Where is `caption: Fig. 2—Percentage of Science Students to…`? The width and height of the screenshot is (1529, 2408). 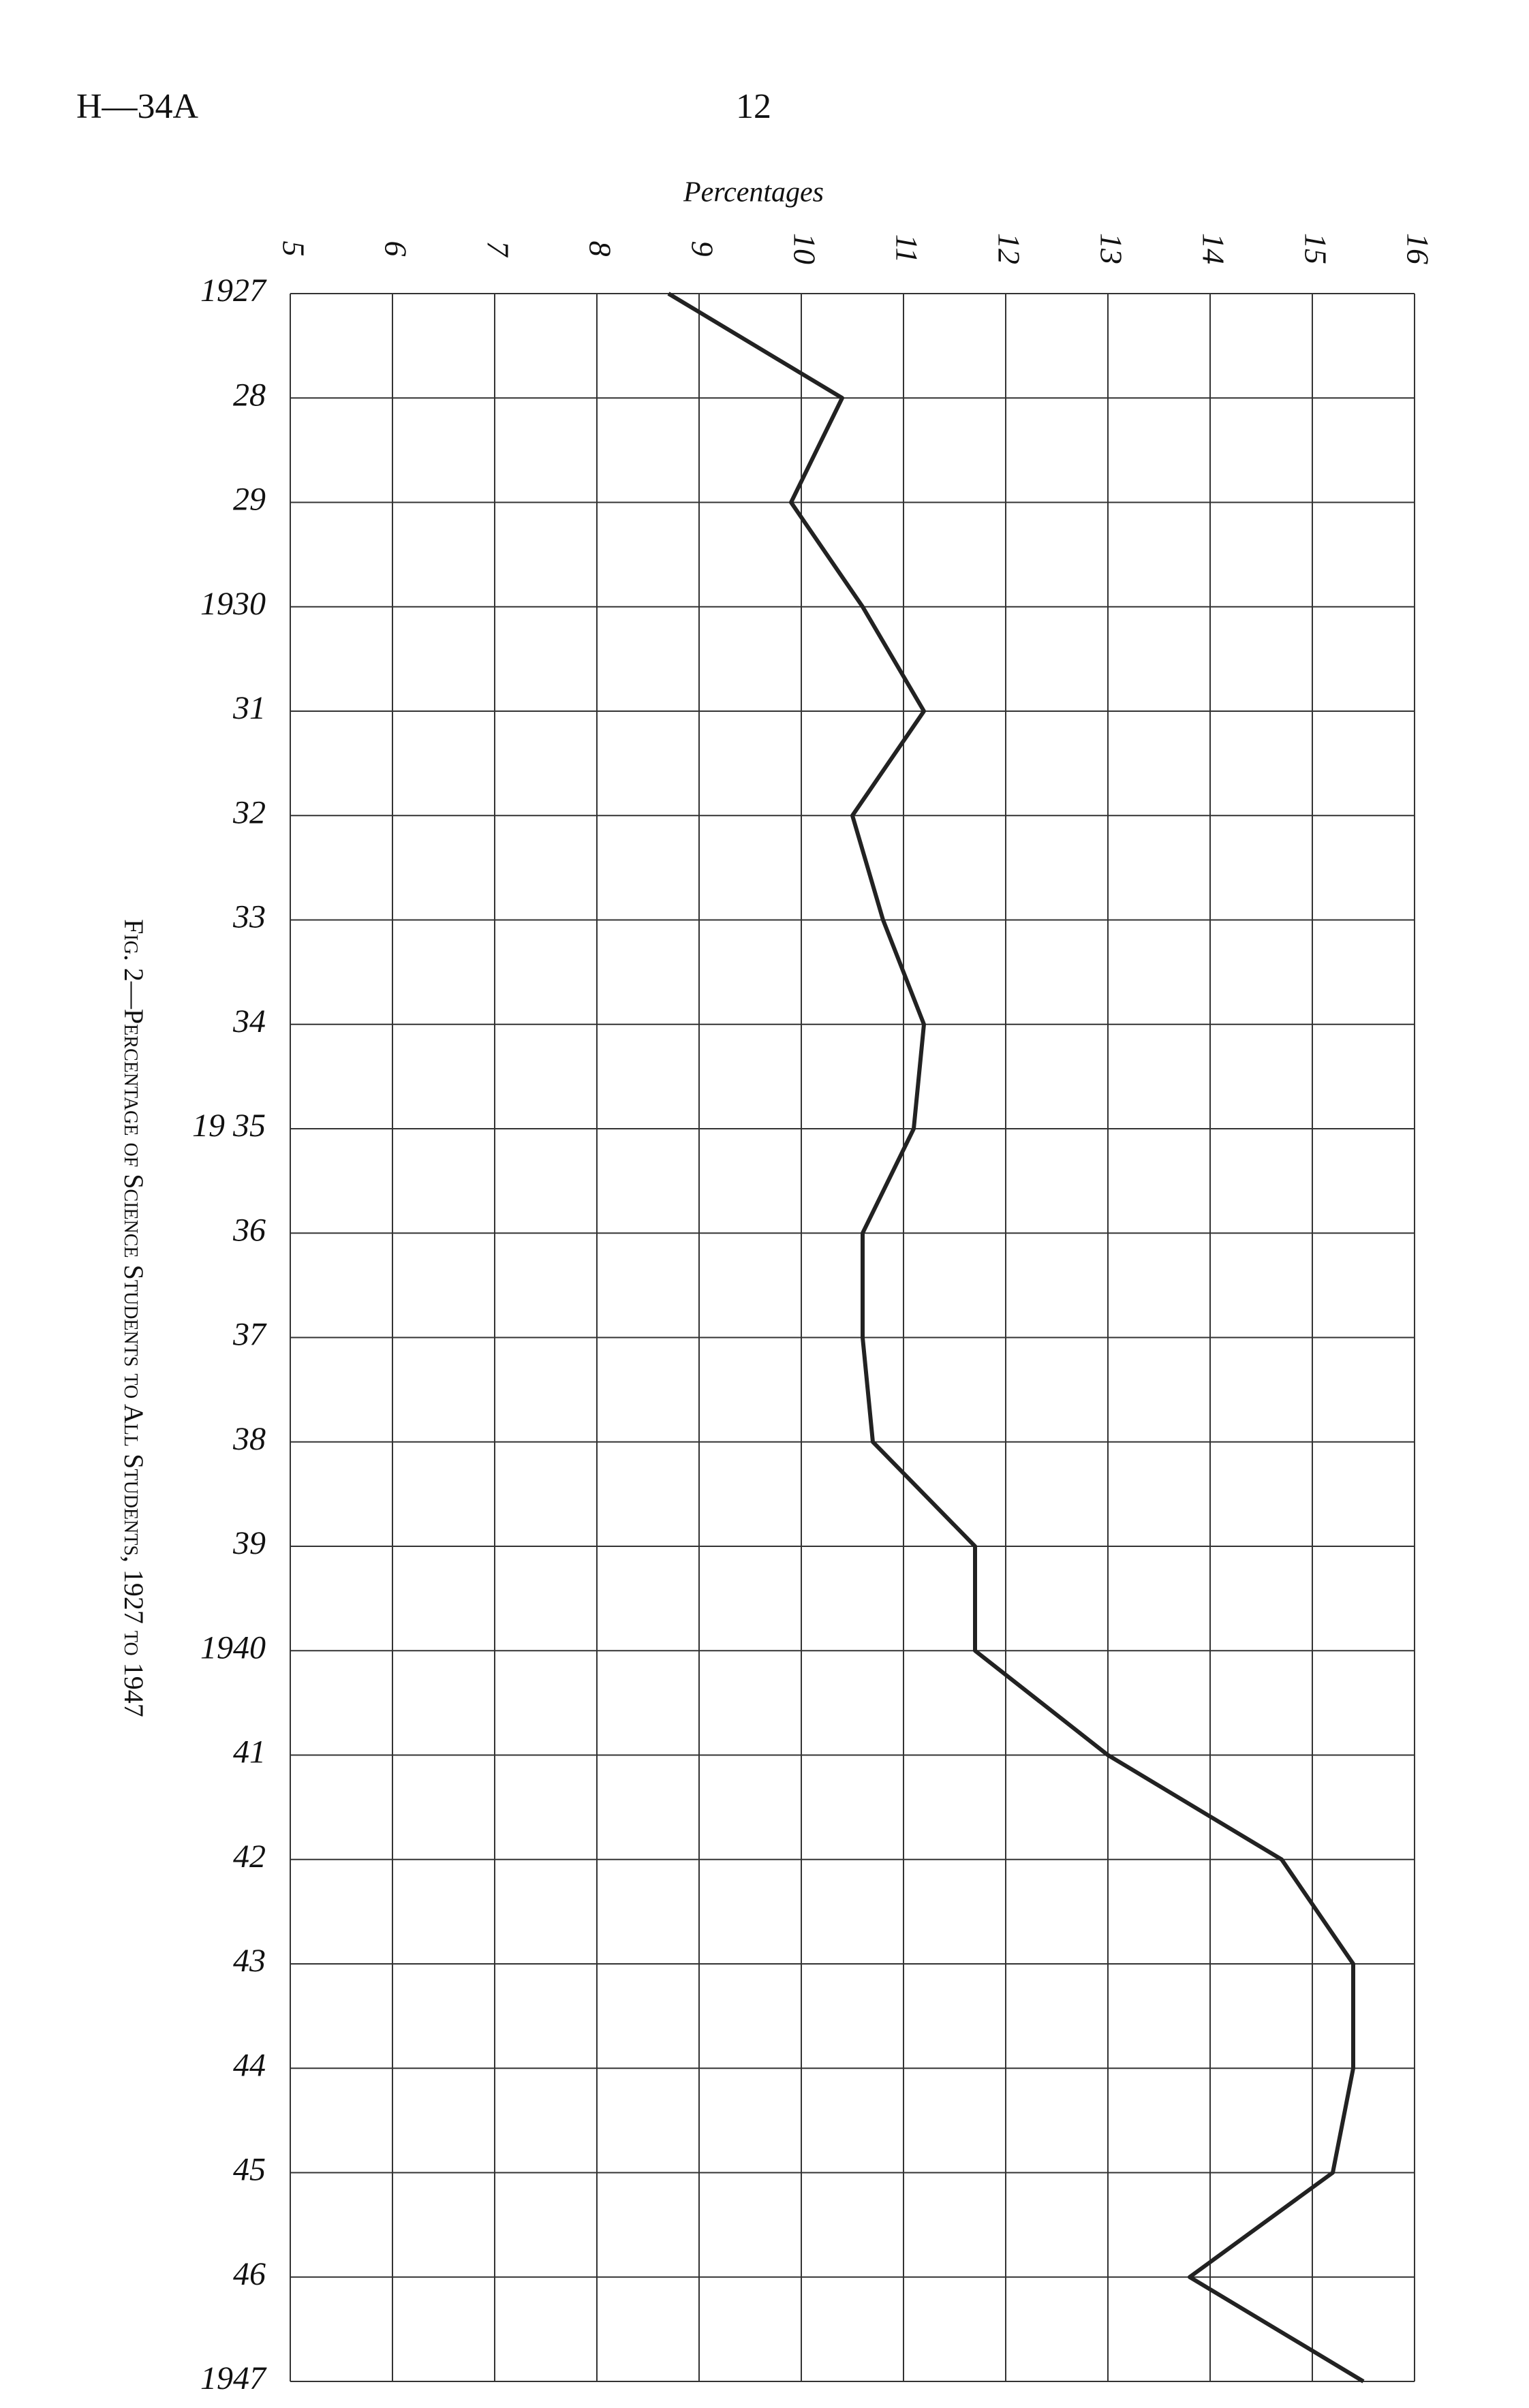
caption: Fig. 2—Percentage of Science Students to… is located at coordinates (134, 1318).